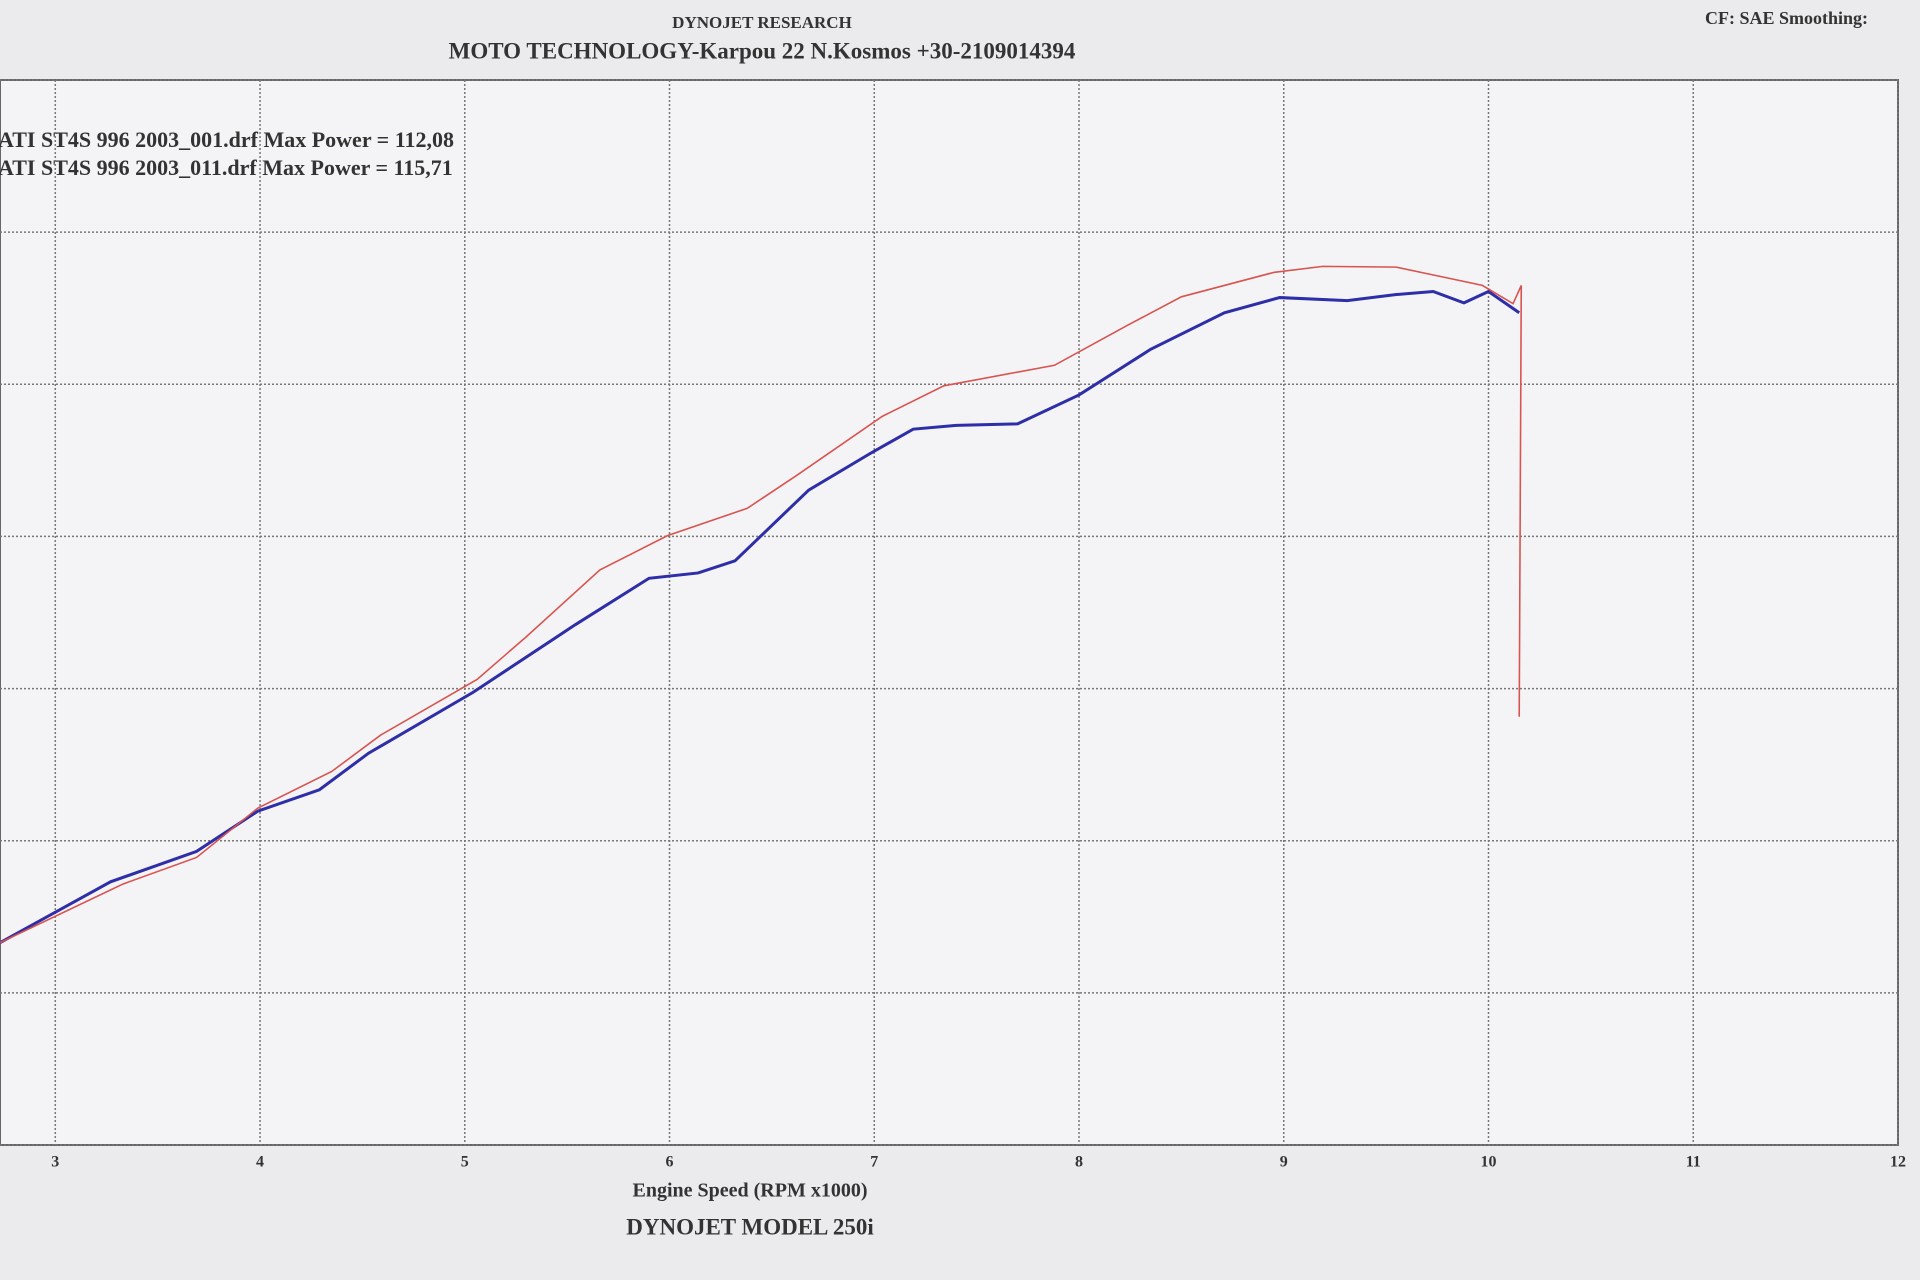 The height and width of the screenshot is (1280, 1920). I want to click on x-tick-label: 6, so click(670, 1162).